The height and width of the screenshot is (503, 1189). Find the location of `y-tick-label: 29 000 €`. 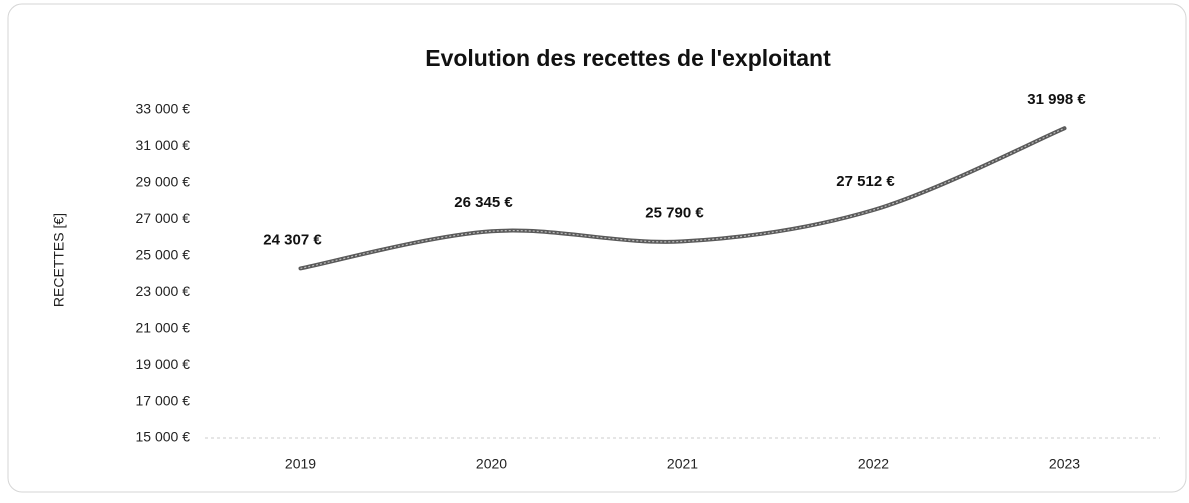

y-tick-label: 29 000 € is located at coordinates (163, 182).